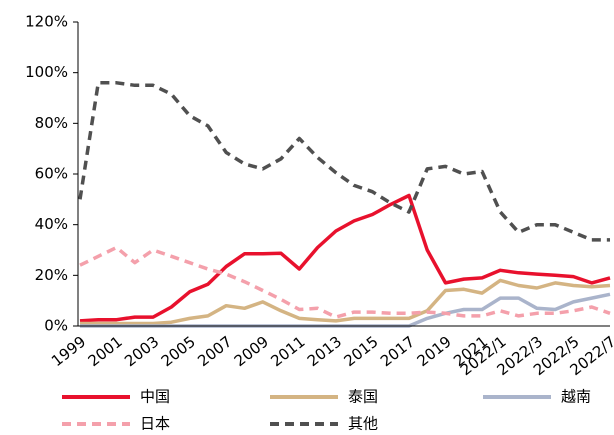 The width and height of the screenshot is (614, 435). What do you see at coordinates (363, 424) in the screenshot?
I see `legend-label: 其他` at bounding box center [363, 424].